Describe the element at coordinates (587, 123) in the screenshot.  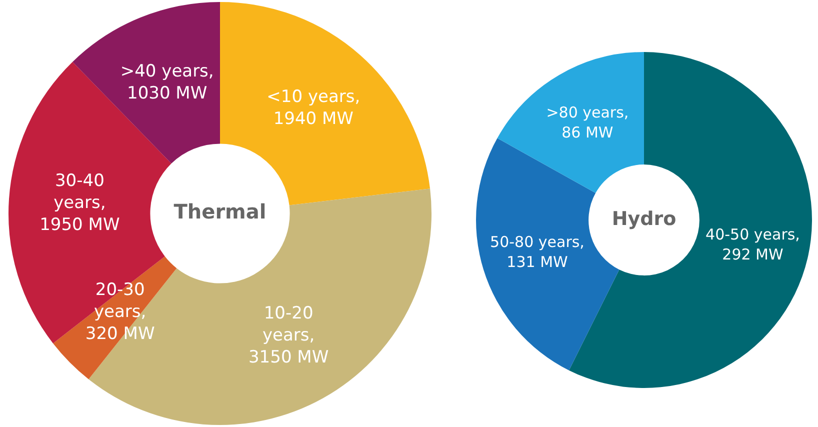
I see `slice-label: >80 years, 86 MW` at that location.